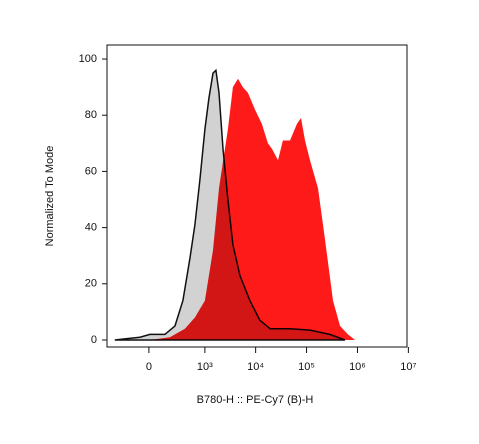 This screenshot has height=444, width=479. I want to click on y-tick-label: 40, so click(91, 228).